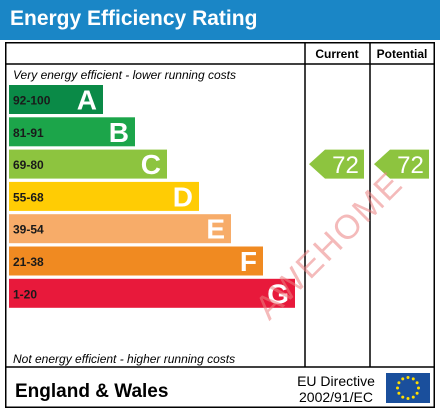  I want to click on band-range-c: 69-80, so click(28, 165).